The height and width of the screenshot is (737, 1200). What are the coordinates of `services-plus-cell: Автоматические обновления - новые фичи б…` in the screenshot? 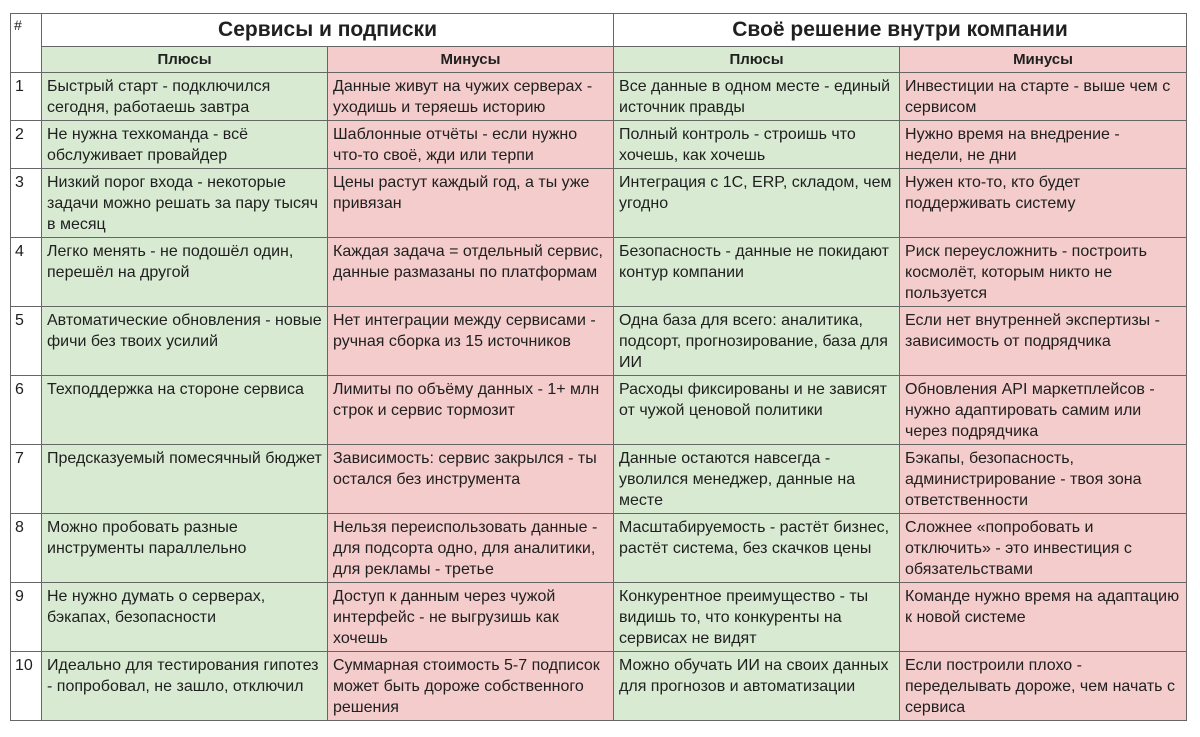 It's located at (184, 341).